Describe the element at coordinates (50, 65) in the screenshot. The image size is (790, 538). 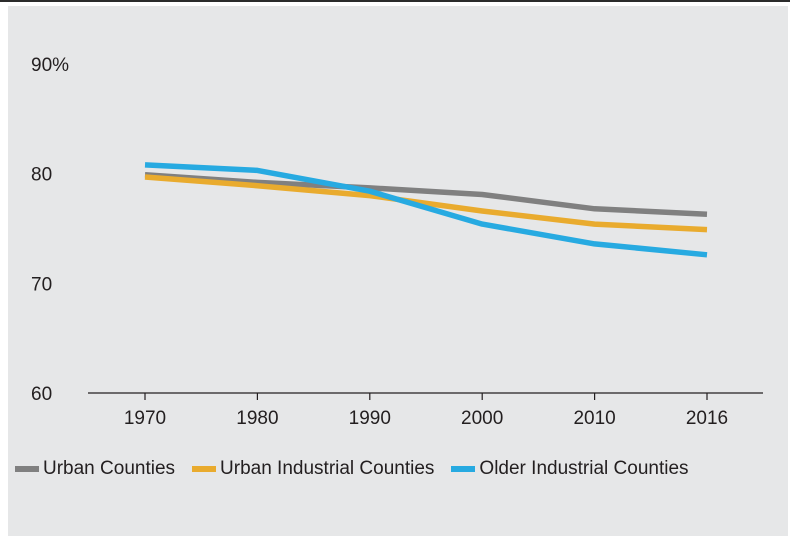
I see `y-tick-label: 90%` at that location.